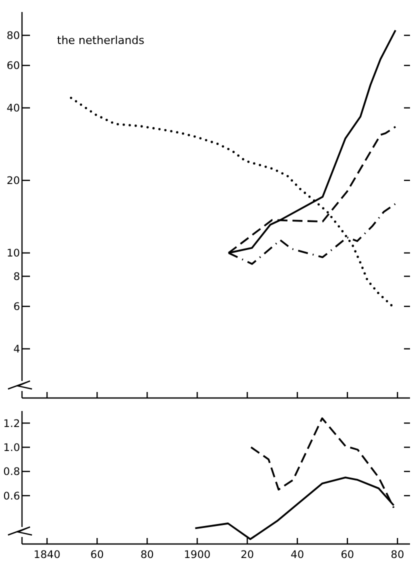 This screenshot has width=419, height=561. Describe the element at coordinates (11, 424) in the screenshot. I see `y-tick-label: 1.2` at that location.